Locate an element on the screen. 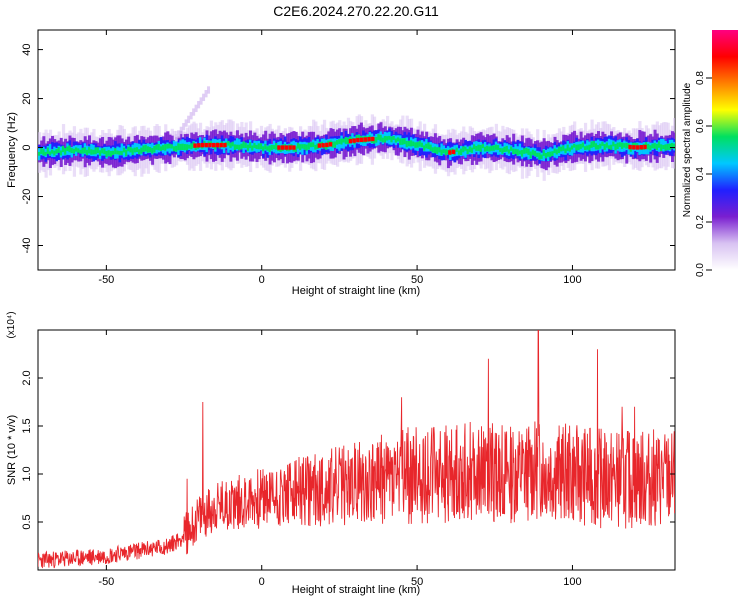 The image size is (750, 600). colorbar-tick-label: 0.8 is located at coordinates (700, 78).